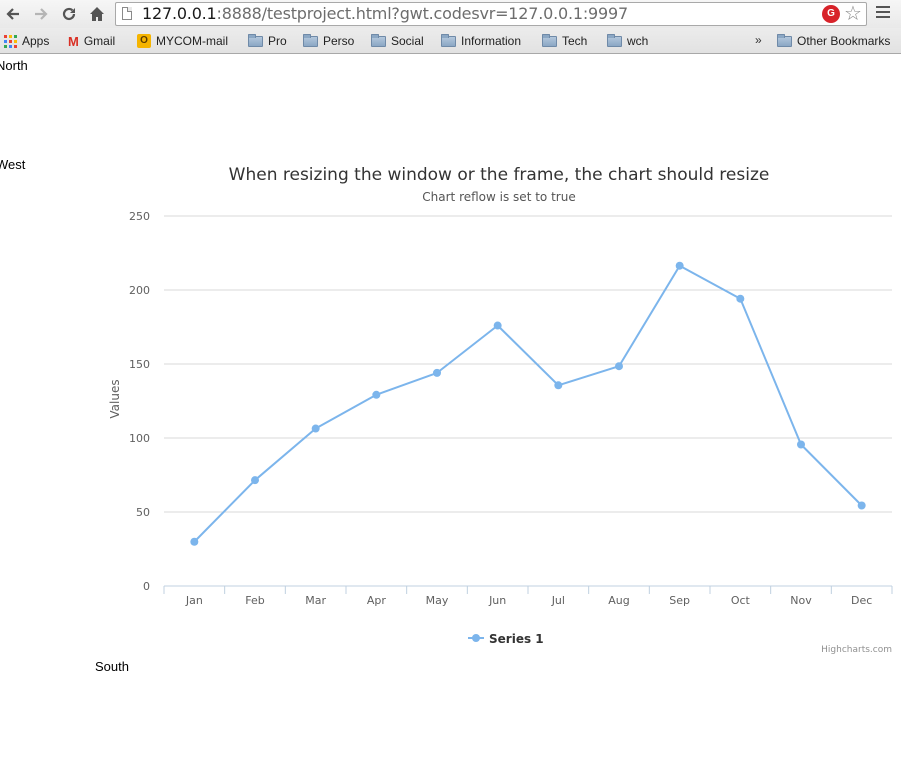 The image size is (901, 757). Describe the element at coordinates (558, 600) in the screenshot. I see `x-tick-label: Jul` at that location.